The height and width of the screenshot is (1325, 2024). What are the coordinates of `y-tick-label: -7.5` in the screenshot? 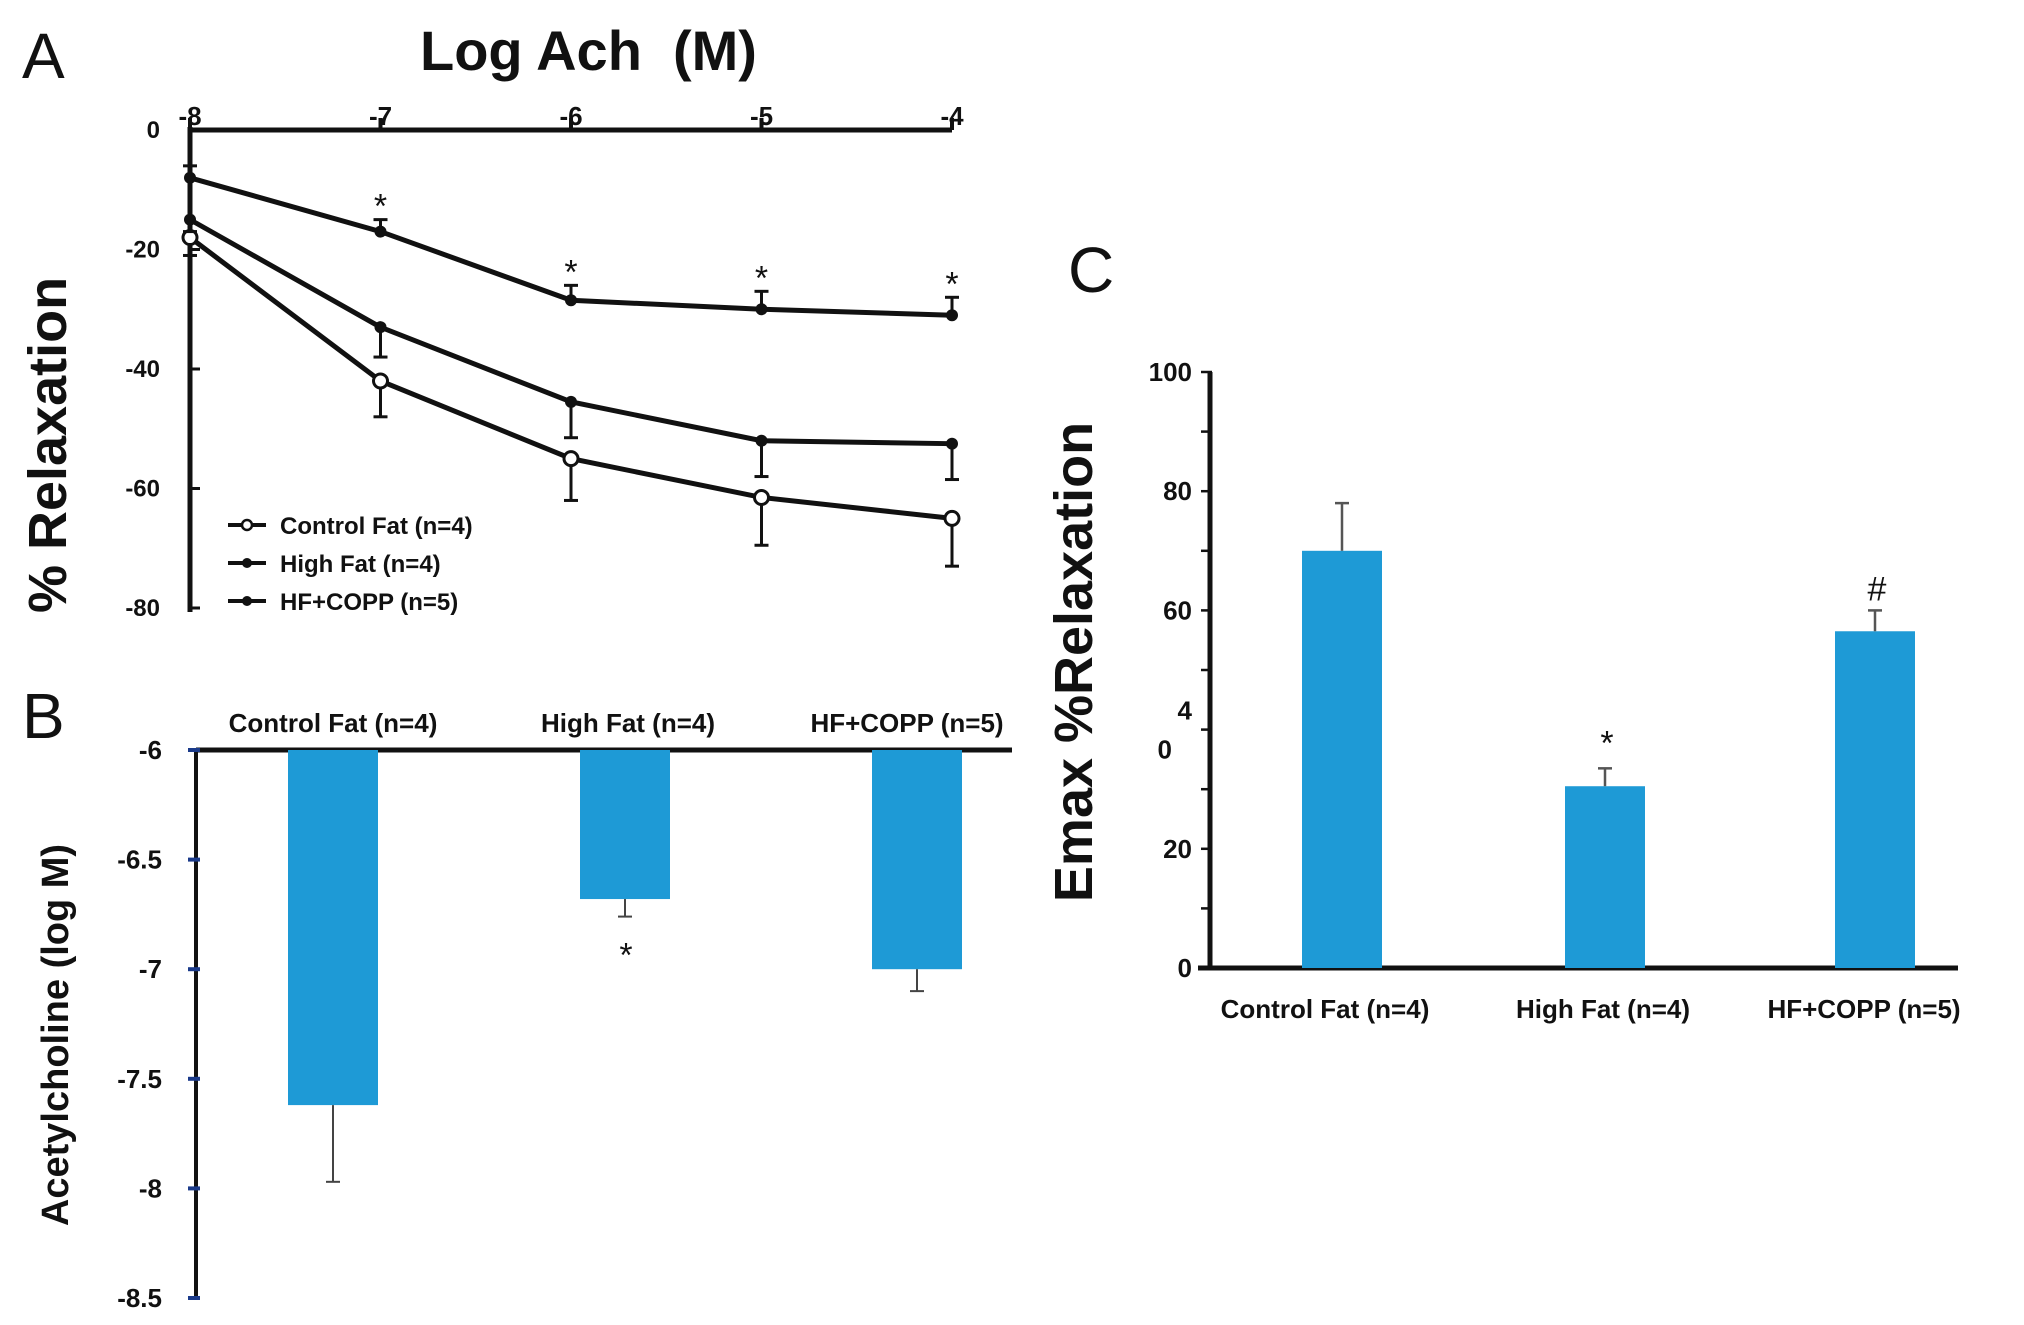 It's located at (139, 1079).